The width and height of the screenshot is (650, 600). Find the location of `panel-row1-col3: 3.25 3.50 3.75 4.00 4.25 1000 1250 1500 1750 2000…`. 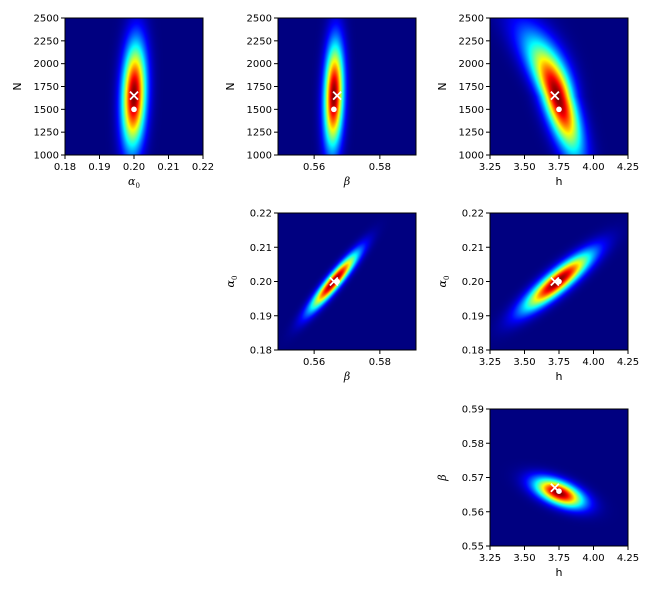

panel-row1-col3: 3.25 3.50 3.75 4.00 4.25 1000 1250 1500 1750 2000… is located at coordinates (537, 101).